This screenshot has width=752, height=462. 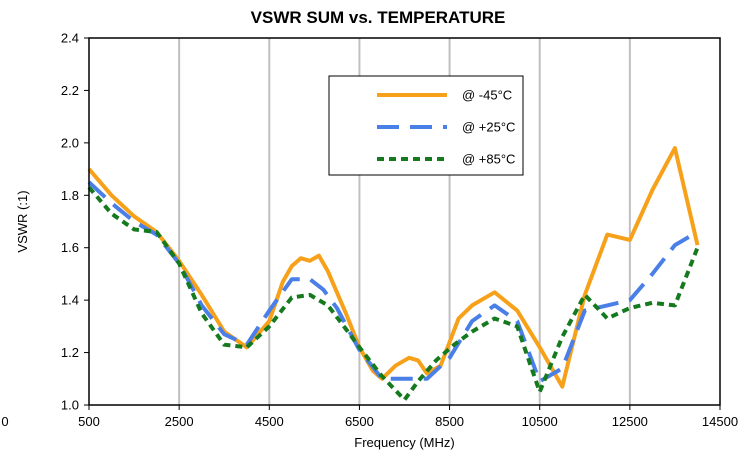 I want to click on stray-tick-label: 0, so click(x=4, y=421).